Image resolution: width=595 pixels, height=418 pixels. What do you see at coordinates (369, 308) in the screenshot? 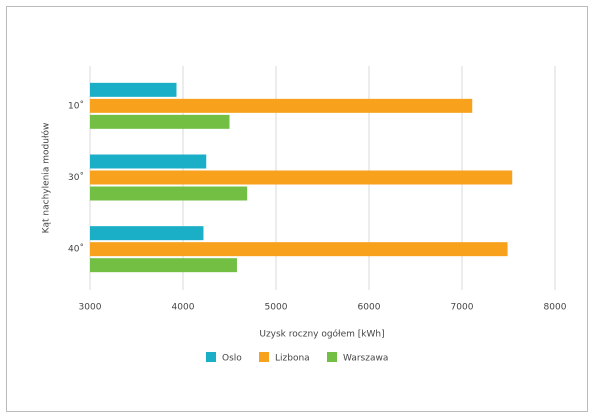
I see `x-tick-label: 6000` at bounding box center [369, 308].